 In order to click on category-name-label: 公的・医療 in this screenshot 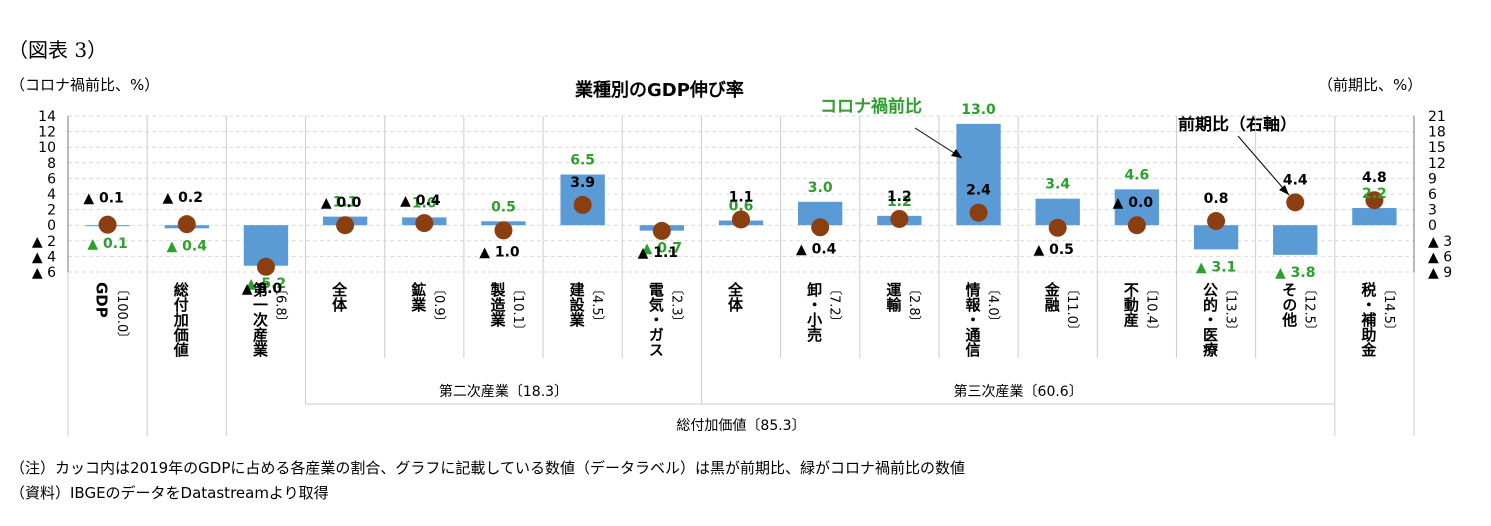, I will do `click(1210, 320)`.